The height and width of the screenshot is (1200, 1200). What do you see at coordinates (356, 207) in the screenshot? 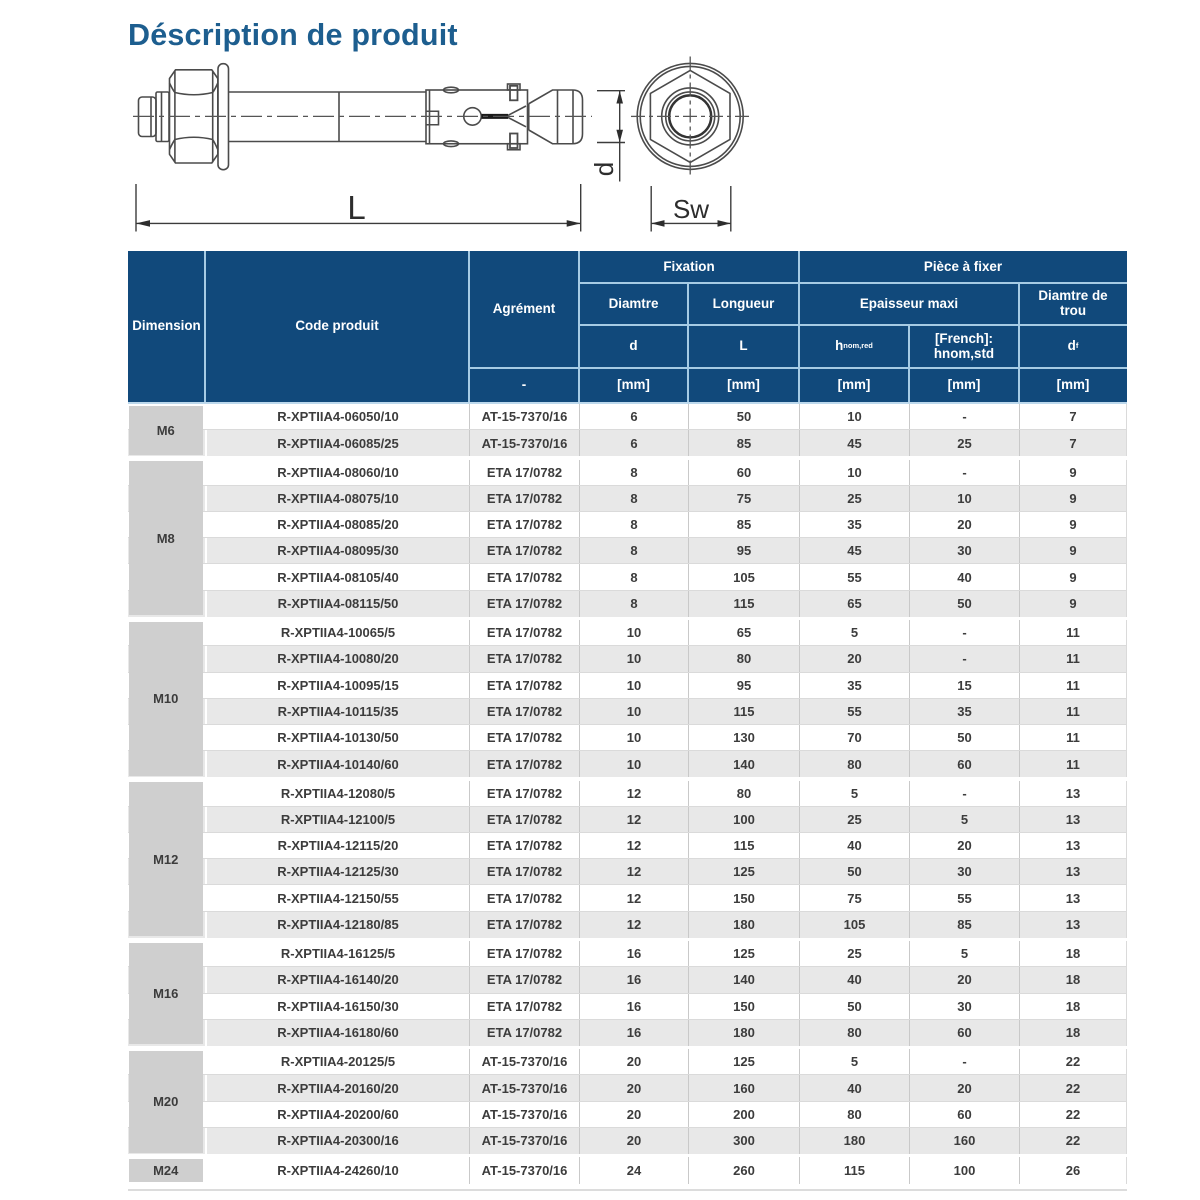
I see `svg-text: L` at bounding box center [356, 207].